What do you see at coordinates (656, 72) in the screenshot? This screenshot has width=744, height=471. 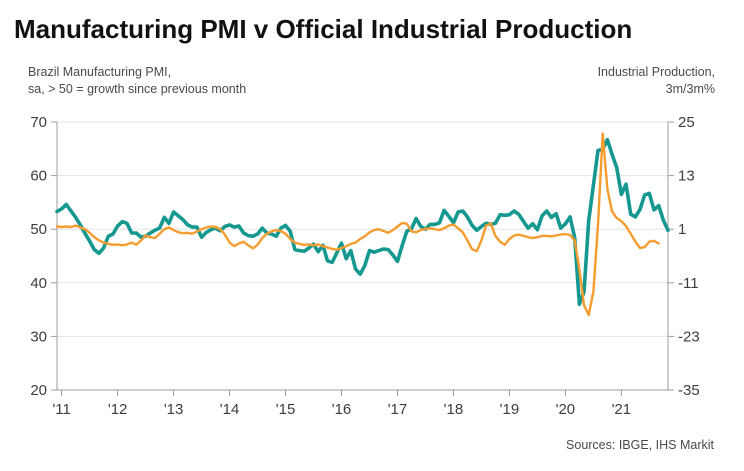 I see `right-axis-caption-line1: Industrial Production,` at bounding box center [656, 72].